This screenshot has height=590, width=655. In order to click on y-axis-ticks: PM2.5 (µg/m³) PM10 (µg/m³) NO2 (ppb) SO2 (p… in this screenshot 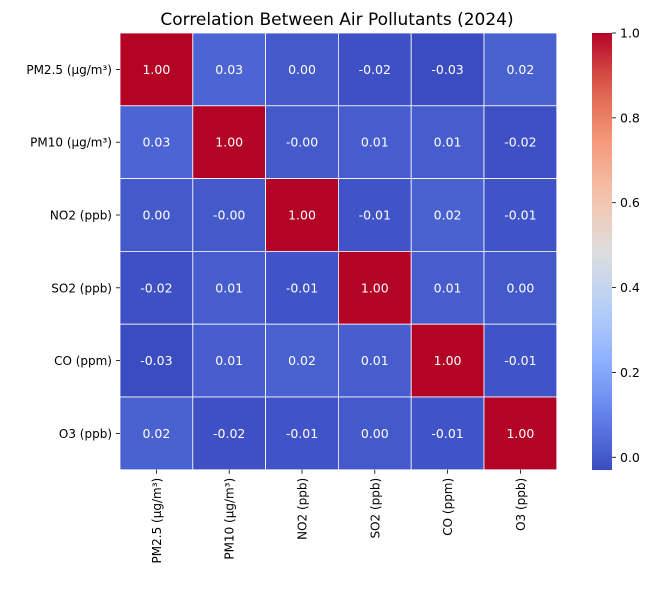, I will do `click(73, 252)`.